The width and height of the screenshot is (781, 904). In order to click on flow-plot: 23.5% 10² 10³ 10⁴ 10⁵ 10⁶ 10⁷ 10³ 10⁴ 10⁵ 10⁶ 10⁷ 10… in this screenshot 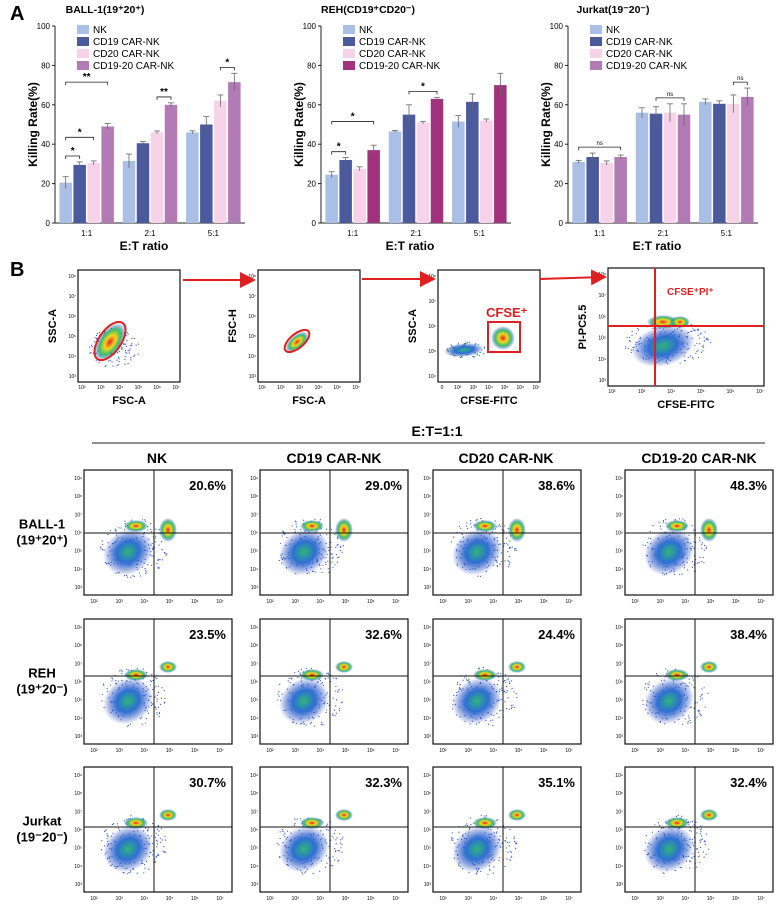, I will do `click(153, 686)`.